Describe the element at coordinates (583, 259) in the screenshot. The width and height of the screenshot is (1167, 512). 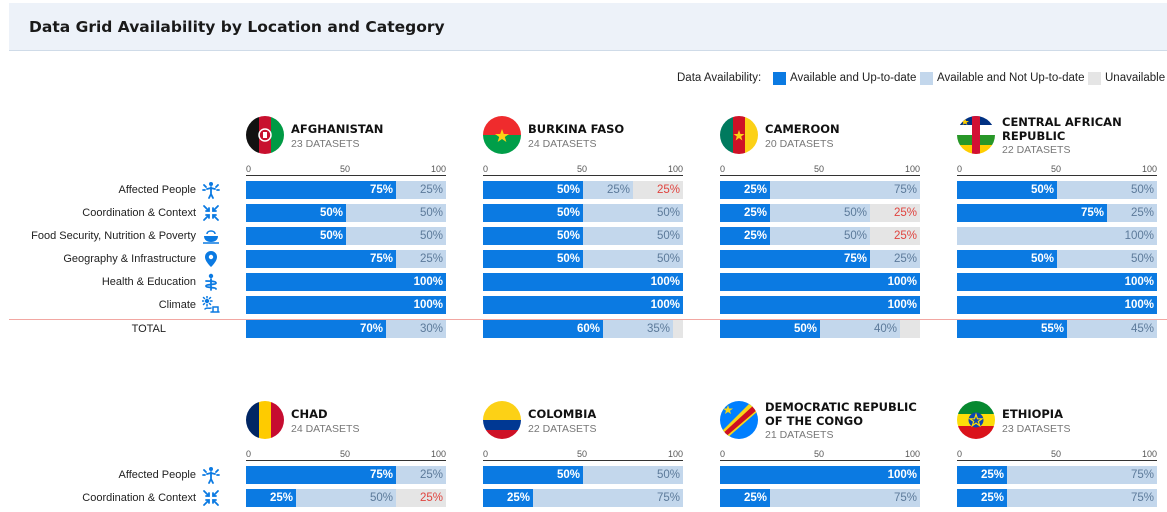
I see `bar-burkina-faso-3: 50% 50%` at that location.